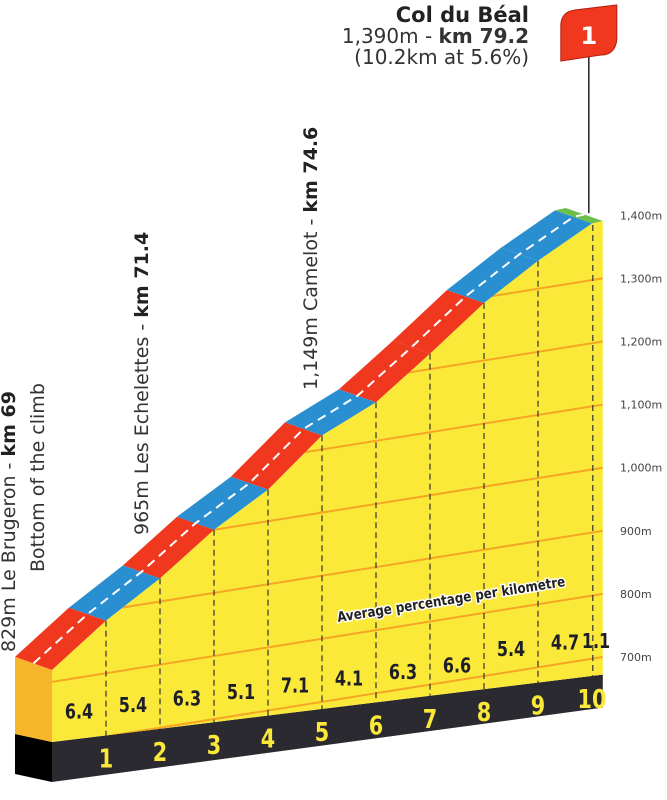 This screenshot has height=800, width=667. I want to click on category-flag-icon, so click(589, 33).